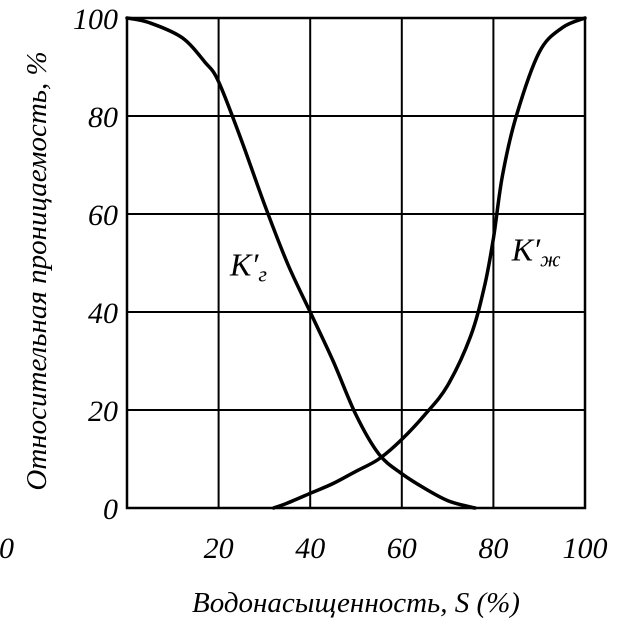 The height and width of the screenshot is (621, 623). What do you see at coordinates (7, 548) in the screenshot?
I see `x-tick-label: 0` at bounding box center [7, 548].